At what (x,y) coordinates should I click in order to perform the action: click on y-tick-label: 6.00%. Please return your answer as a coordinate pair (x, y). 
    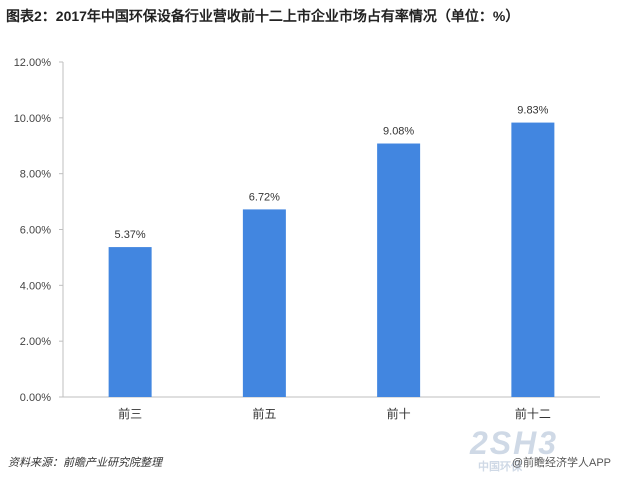
    Looking at the image, I should click on (35, 231).